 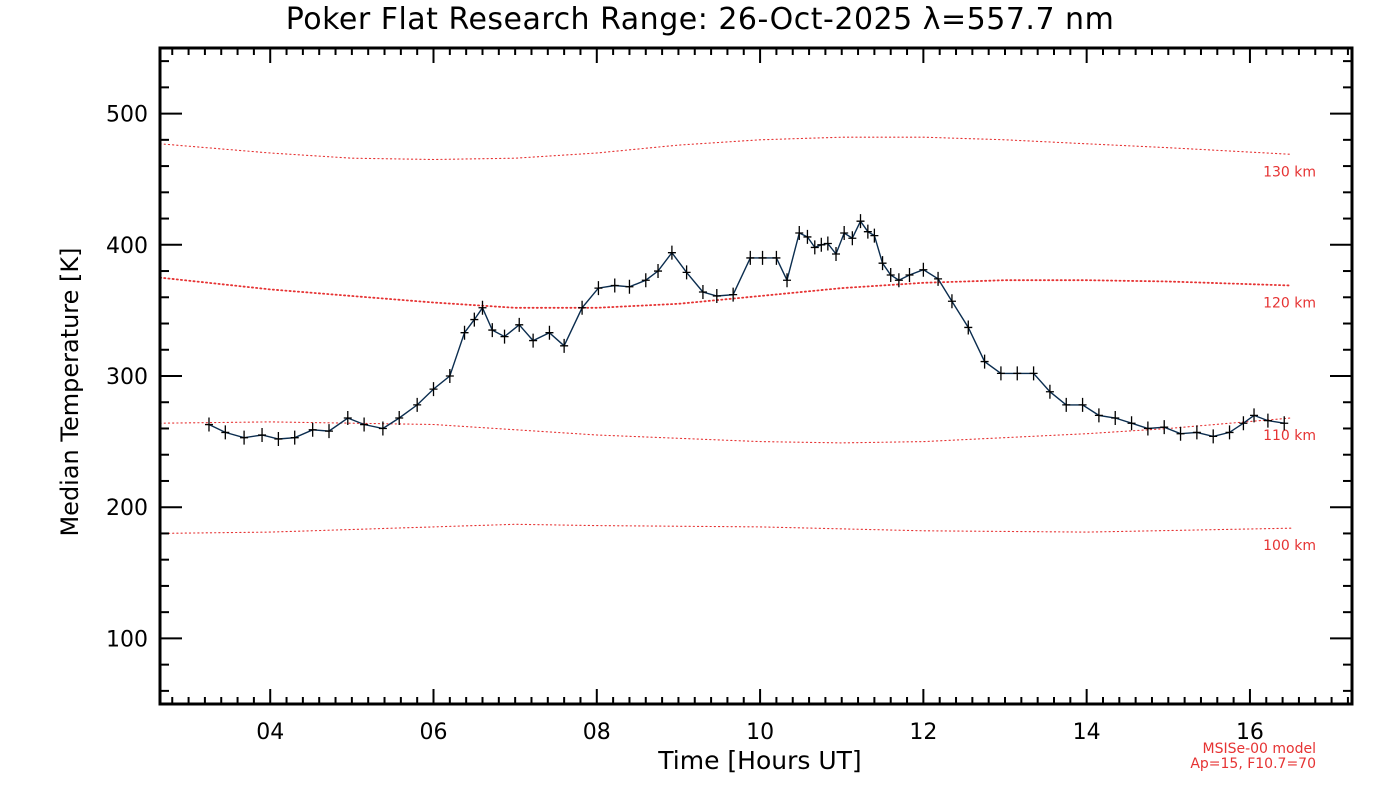 I want to click on model-note-line1: MSISe-00 model, so click(x=1259, y=749).